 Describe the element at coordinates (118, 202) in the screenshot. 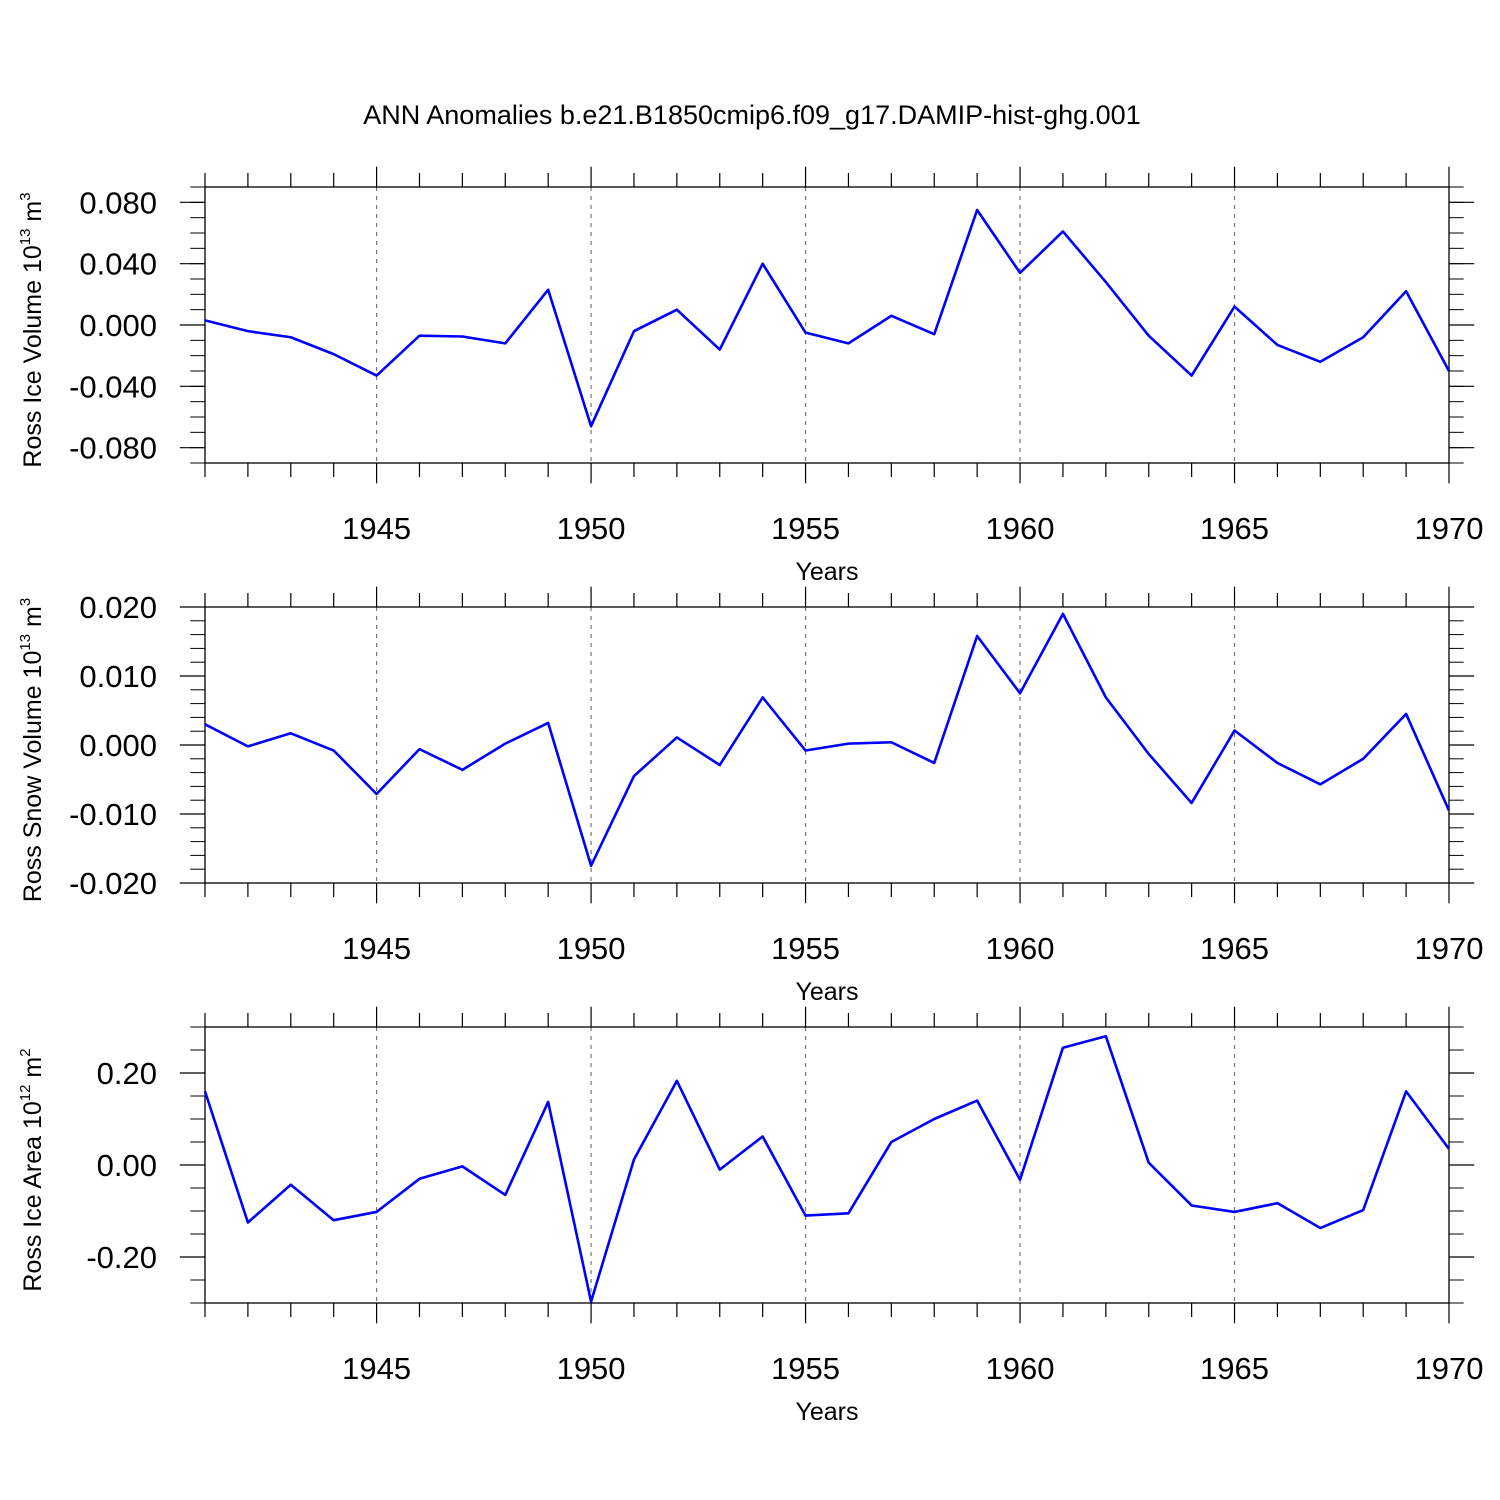

I see `y-tick-label: 0.080` at that location.